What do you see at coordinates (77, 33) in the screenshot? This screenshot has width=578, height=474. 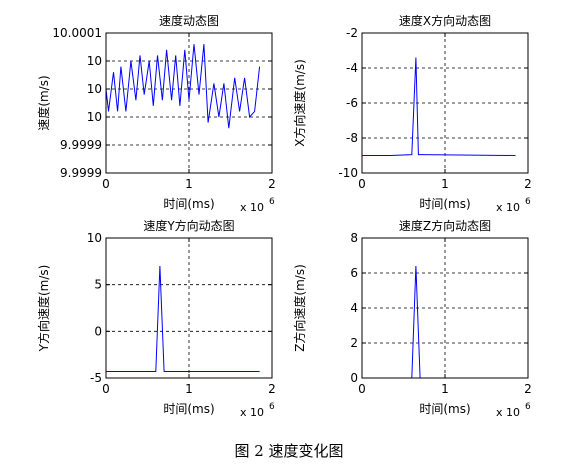 I see `y-tick-label: 10.0001` at bounding box center [77, 33].